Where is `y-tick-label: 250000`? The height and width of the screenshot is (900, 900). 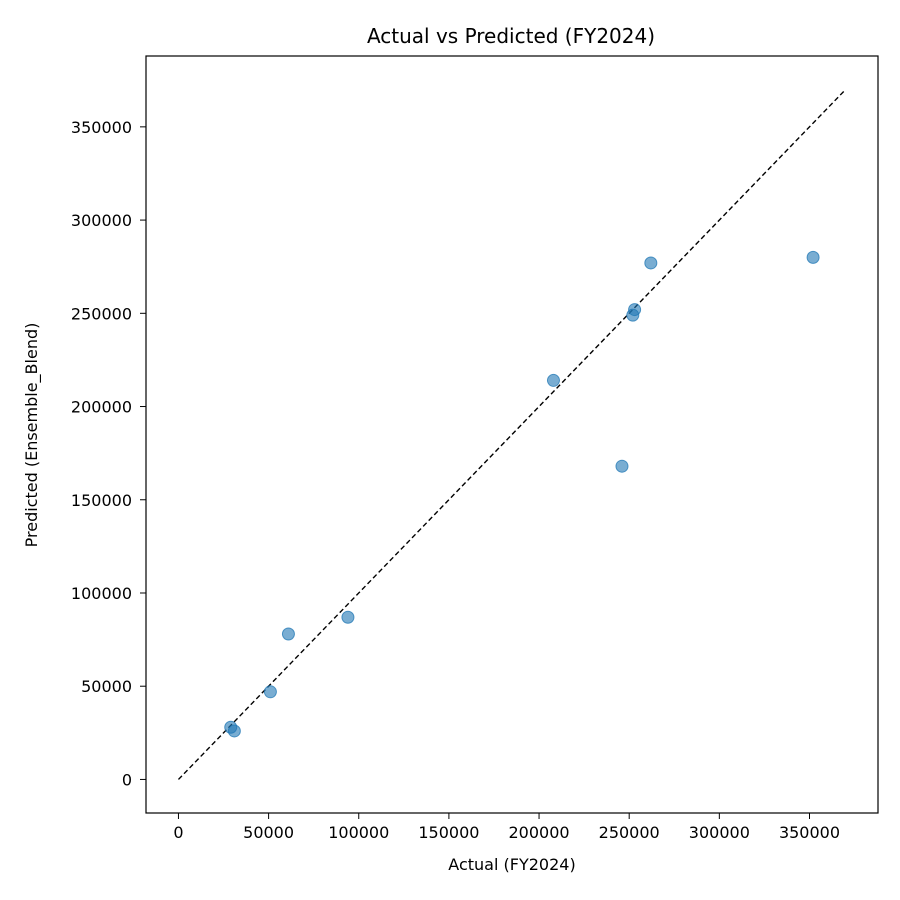 y-tick-label: 250000 is located at coordinates (101, 313).